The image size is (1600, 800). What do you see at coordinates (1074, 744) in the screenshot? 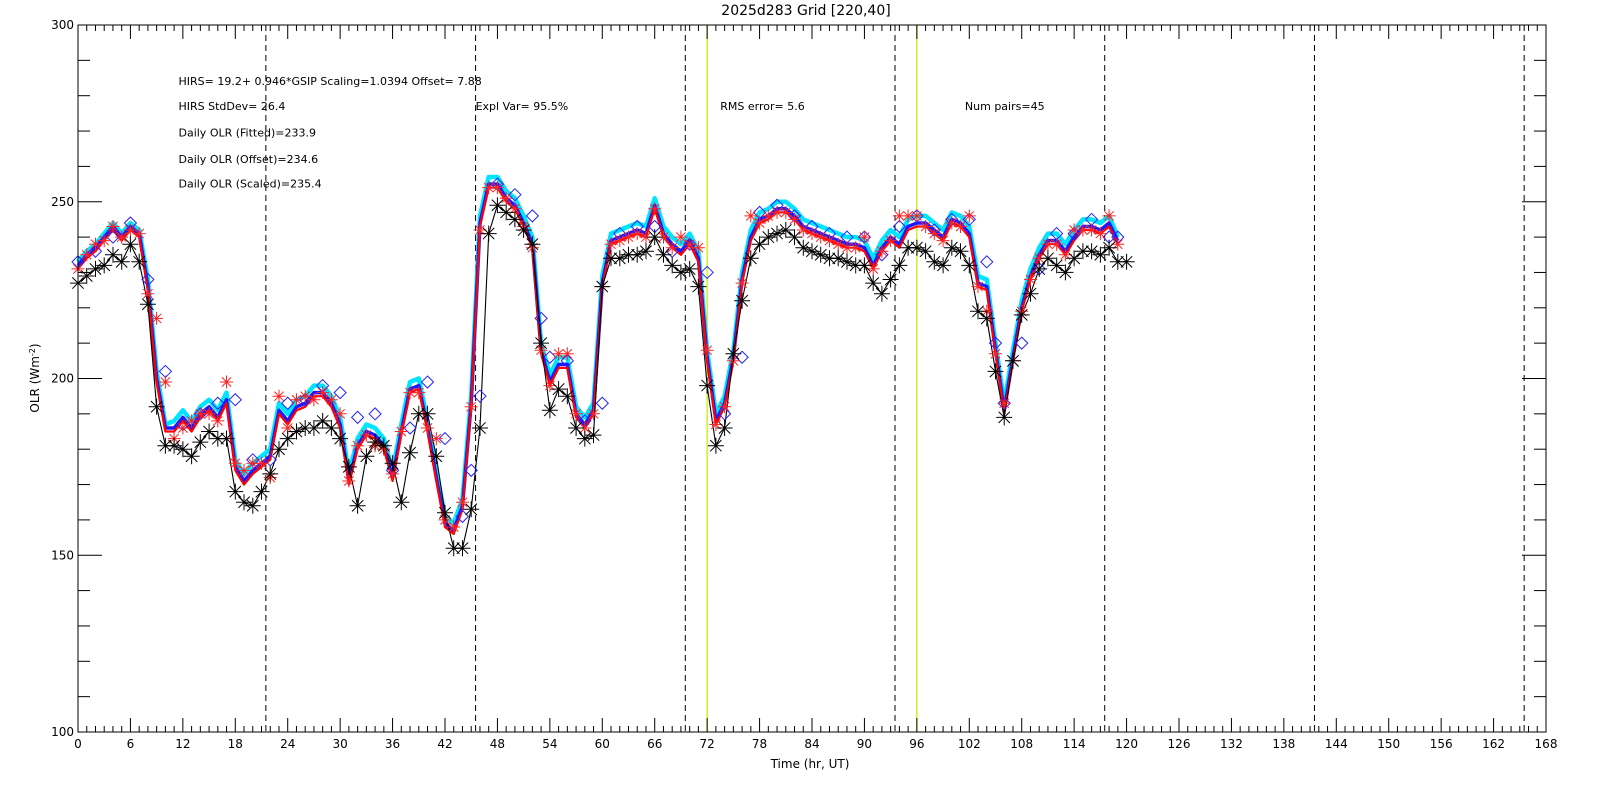
I see `x-tick-label: 114` at bounding box center [1074, 744].